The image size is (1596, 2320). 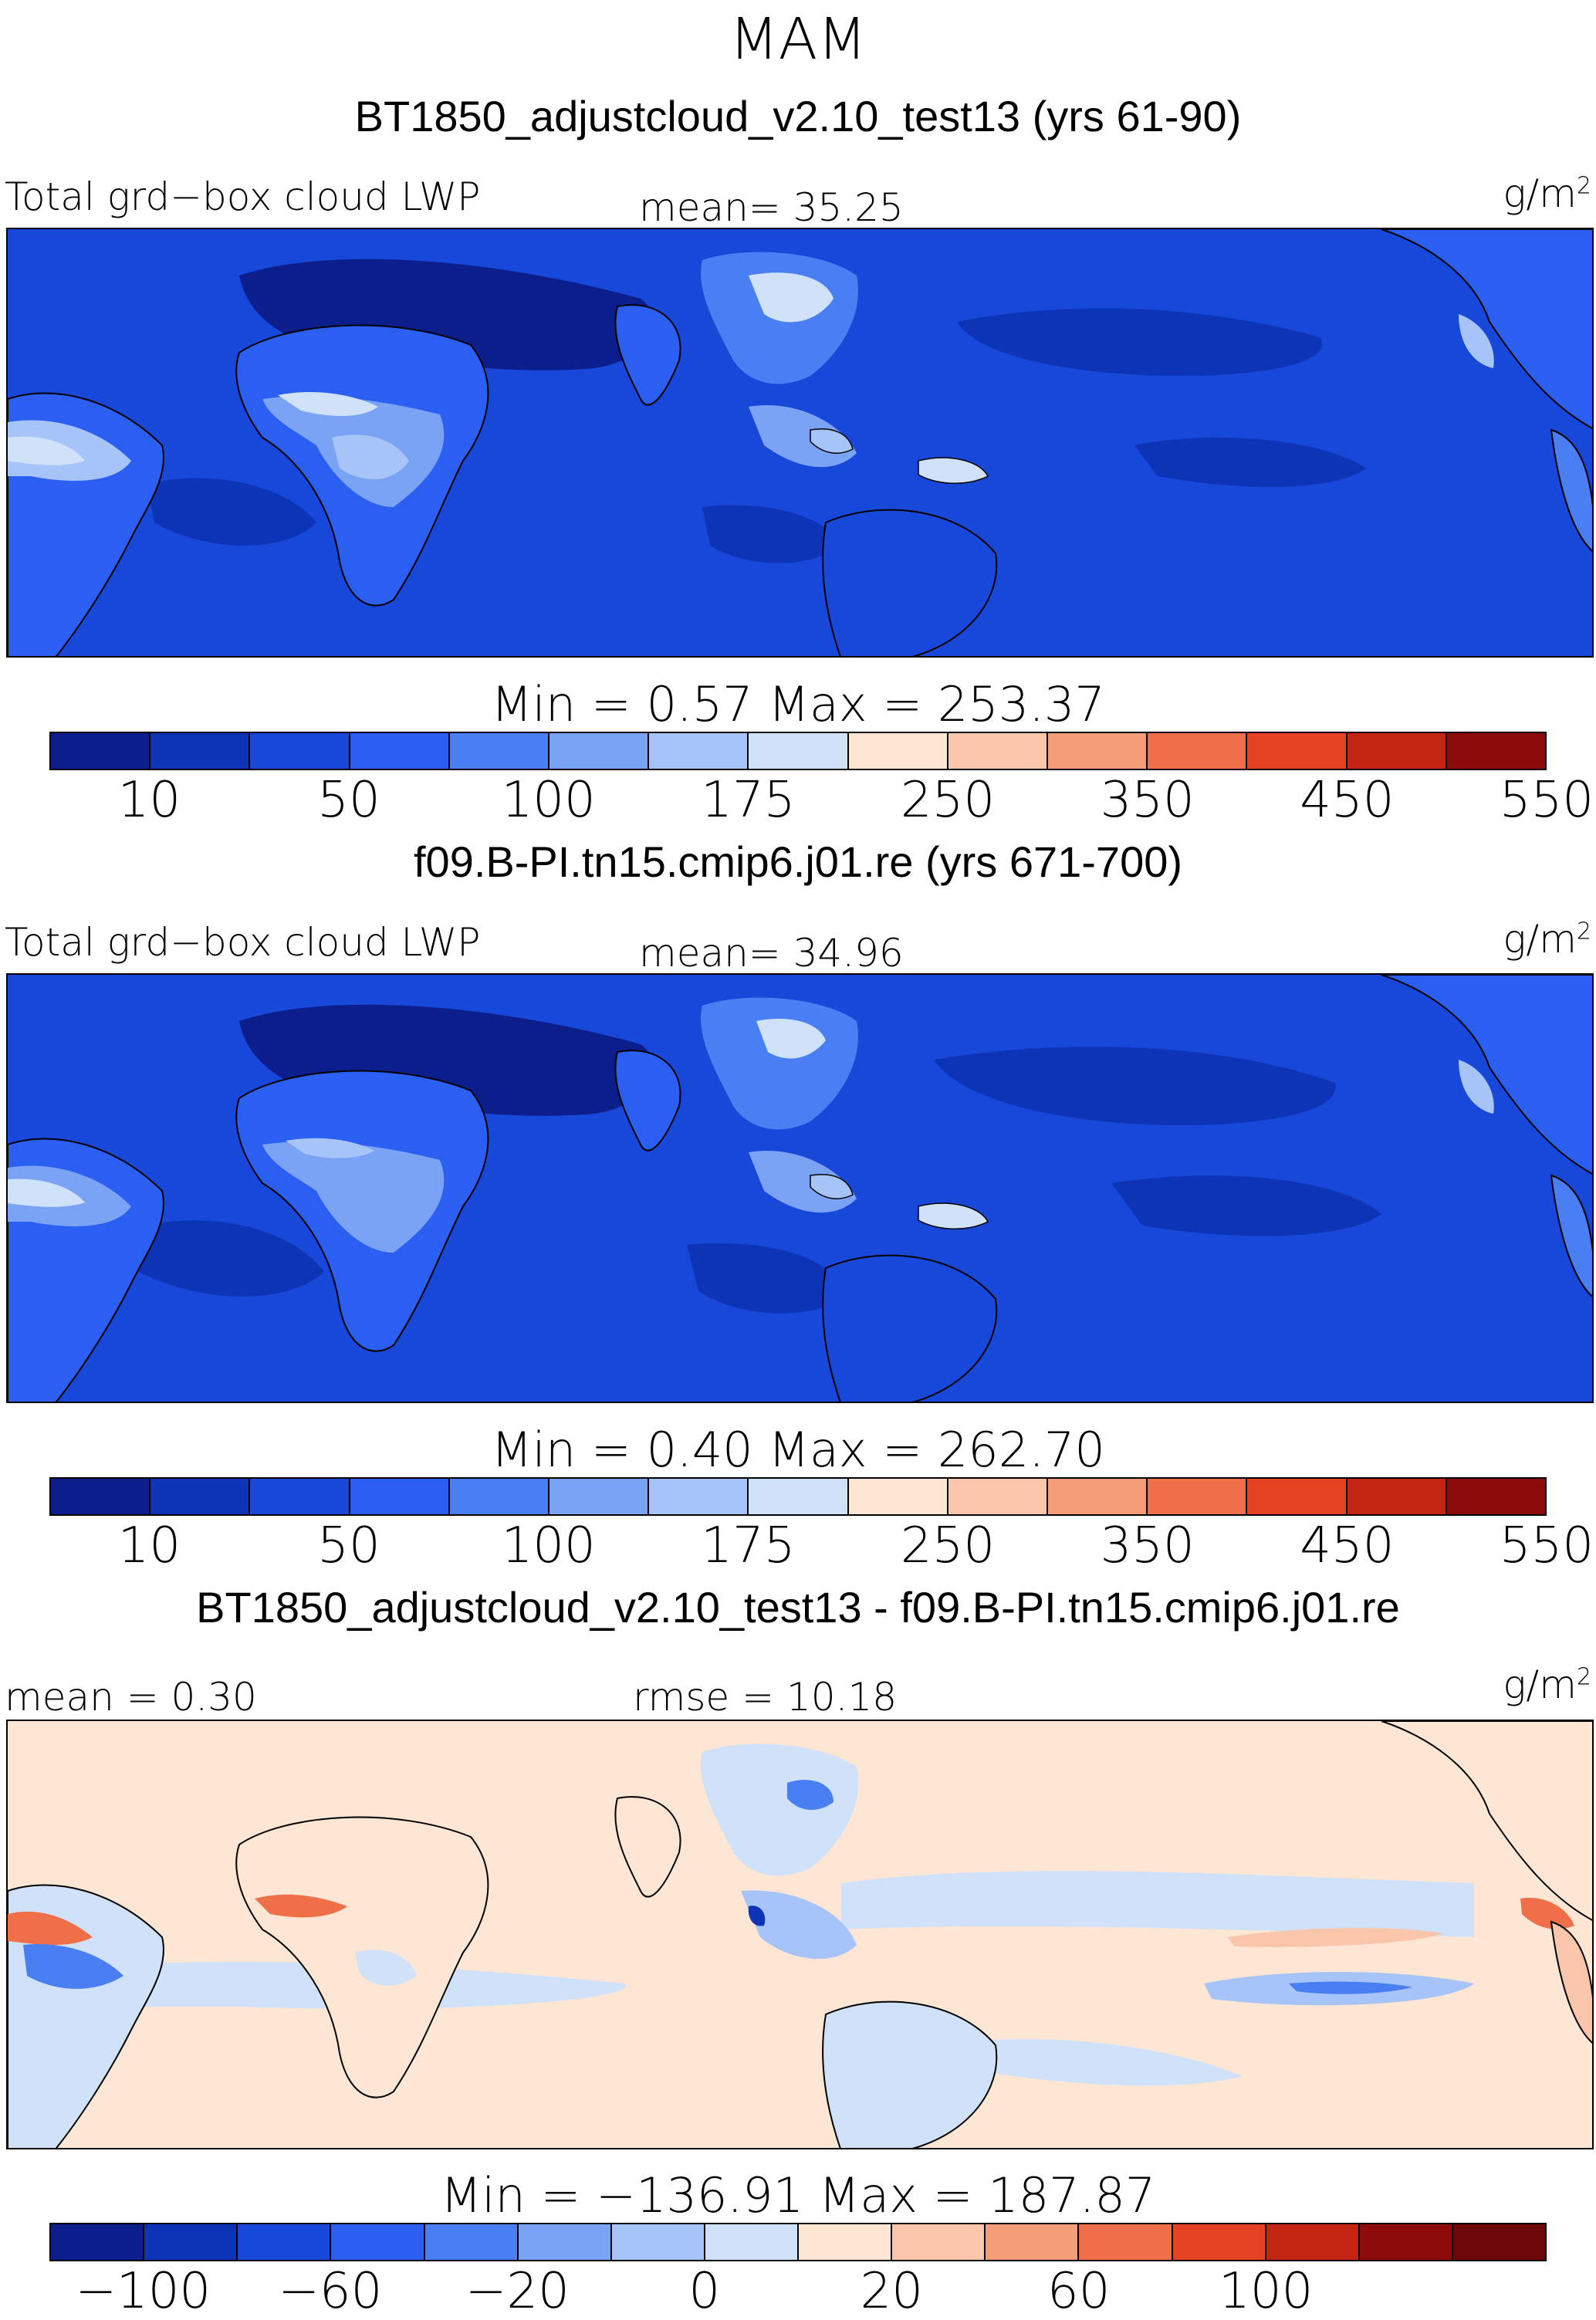 I want to click on panel1-colorbar-ticks: 10 50 100 175 250 350 450 550, so click(x=821, y=800).